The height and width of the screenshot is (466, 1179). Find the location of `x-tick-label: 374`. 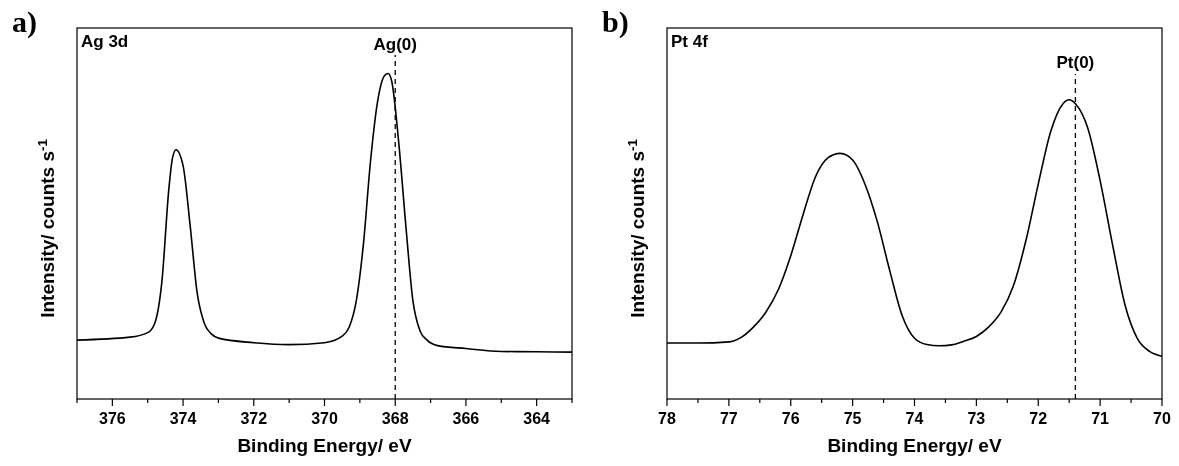

x-tick-label: 374 is located at coordinates (183, 418).